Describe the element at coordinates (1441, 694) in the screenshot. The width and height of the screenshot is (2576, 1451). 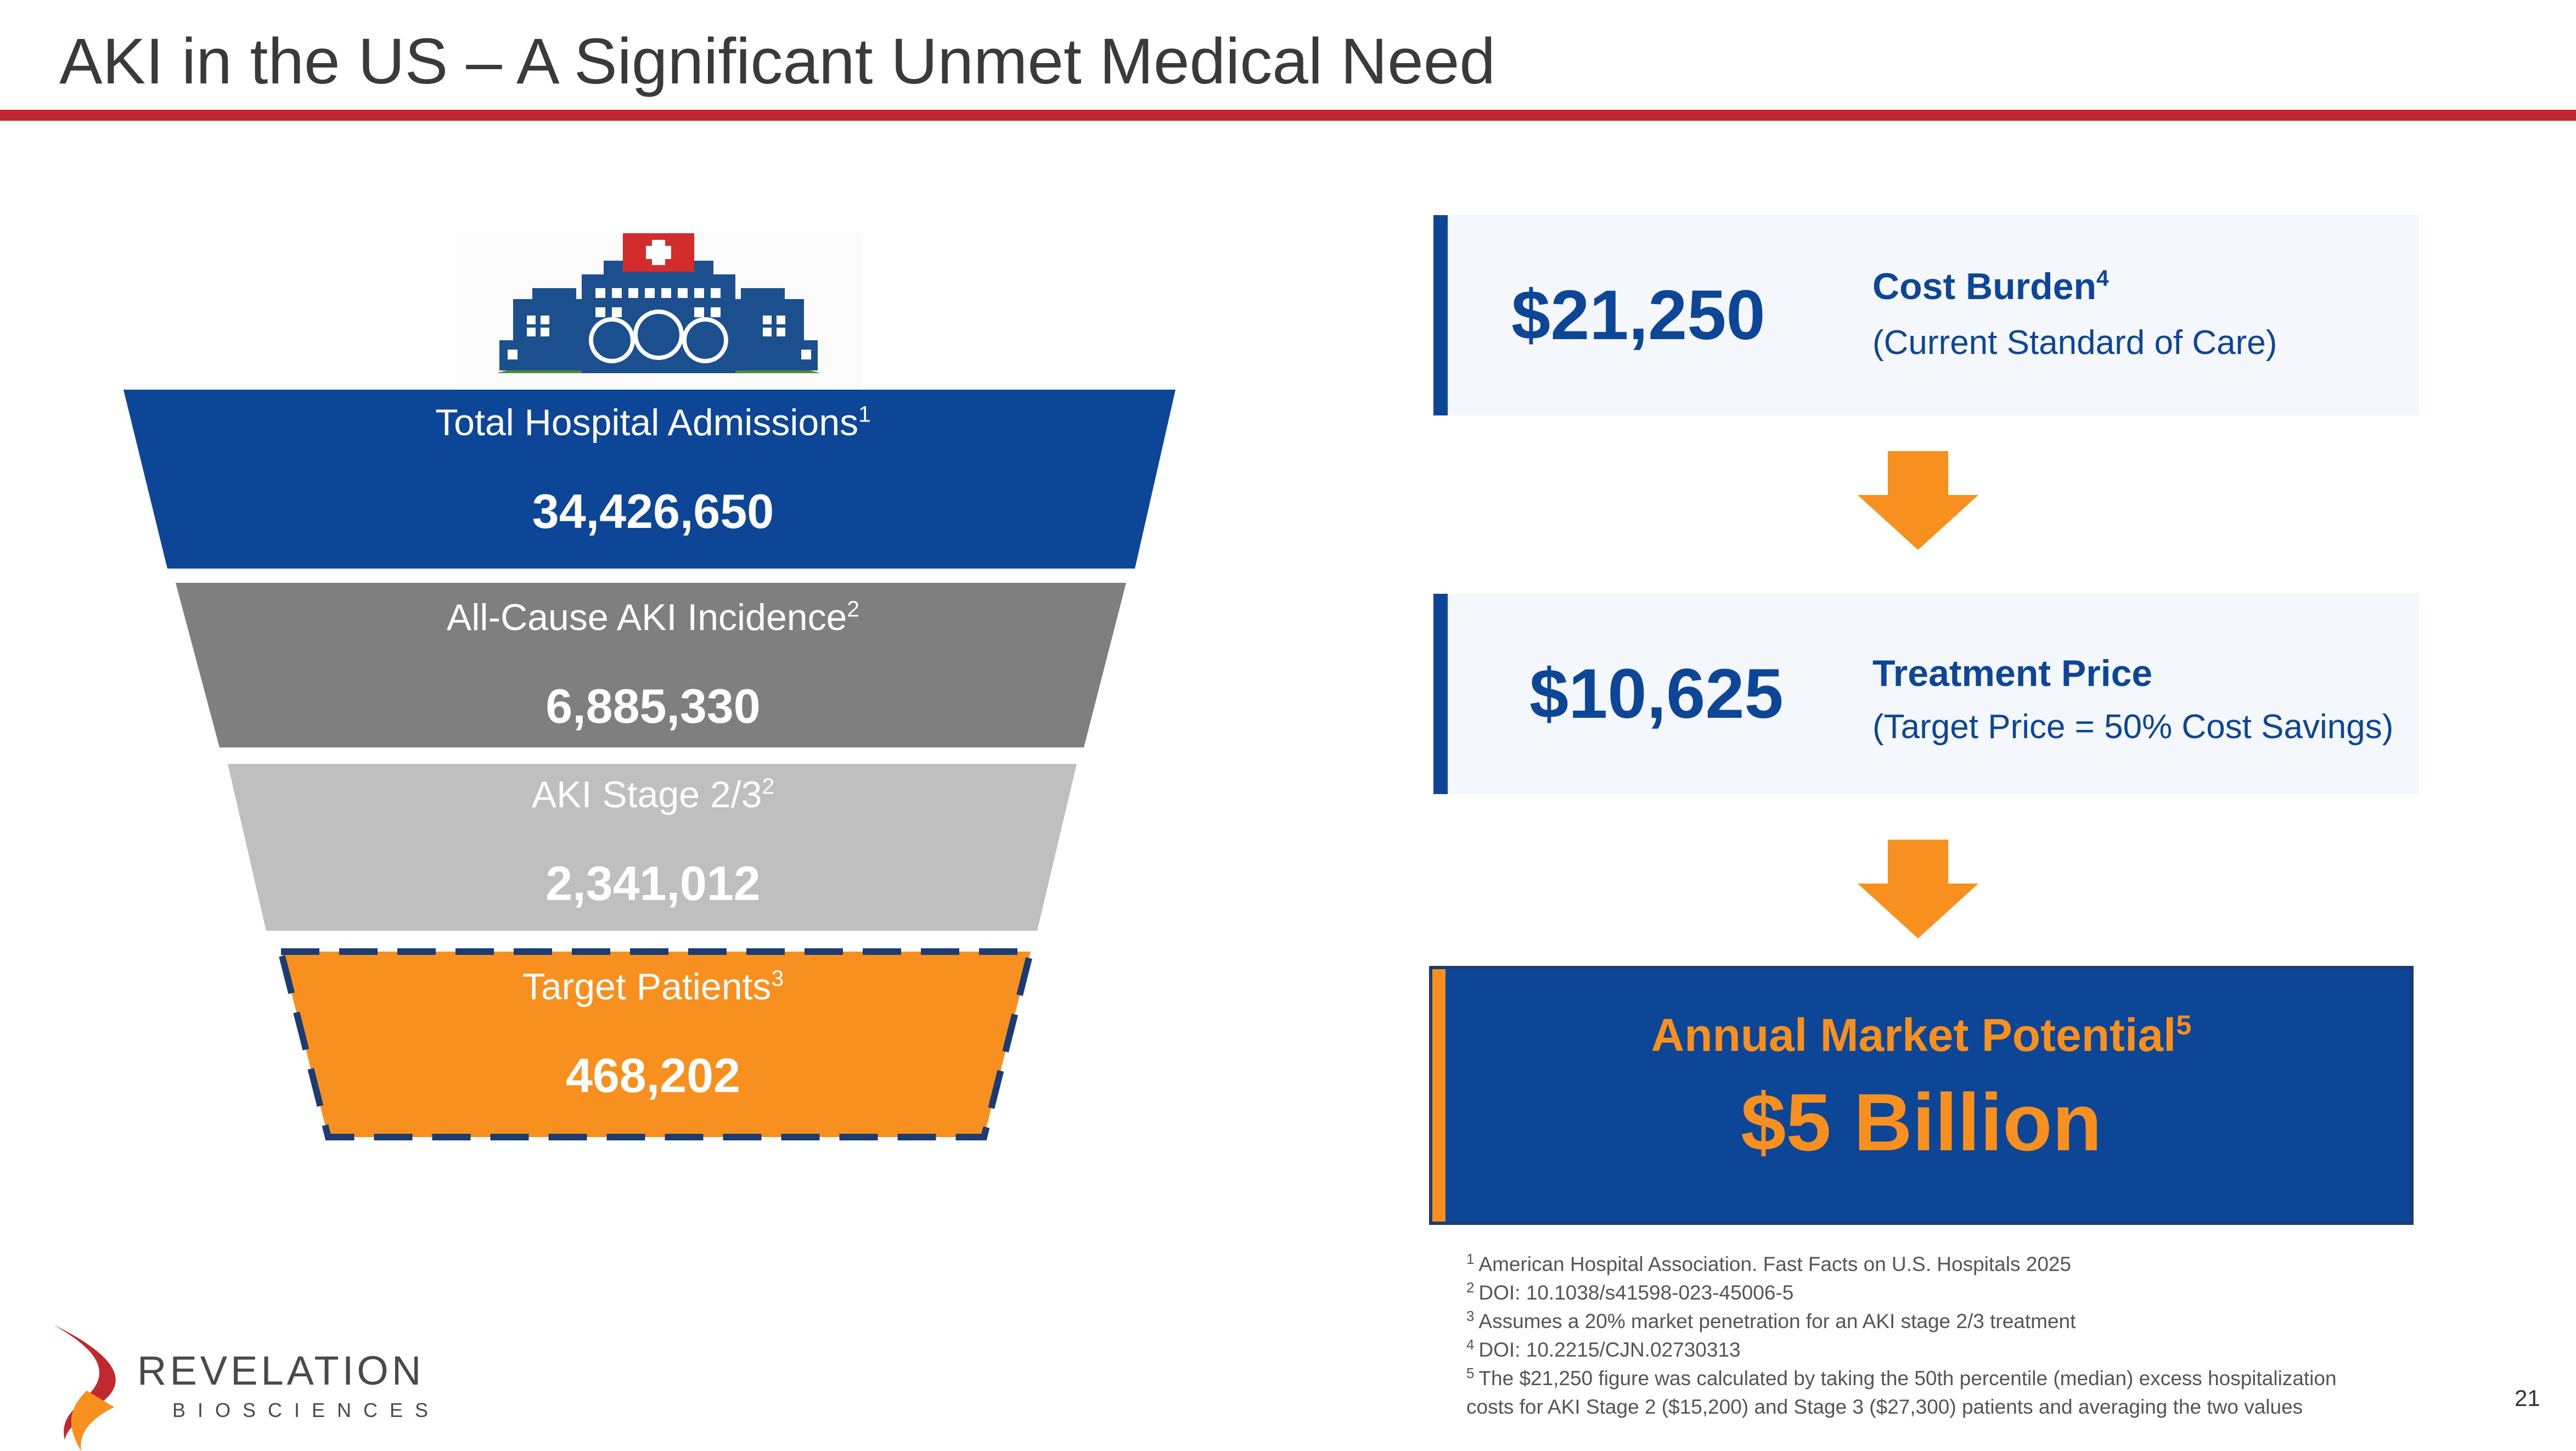
I see `treatment-price-accent` at that location.